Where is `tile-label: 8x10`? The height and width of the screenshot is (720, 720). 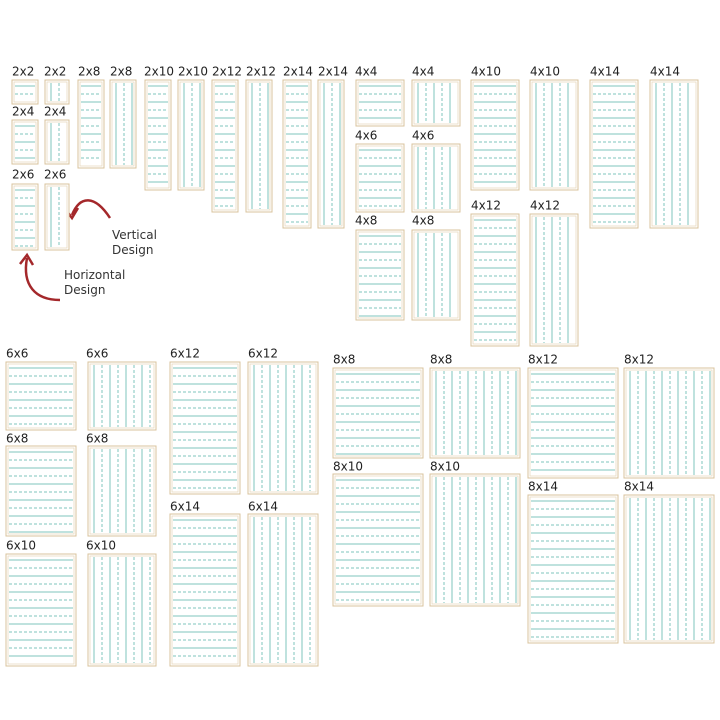 tile-label: 8x10 is located at coordinates (445, 467).